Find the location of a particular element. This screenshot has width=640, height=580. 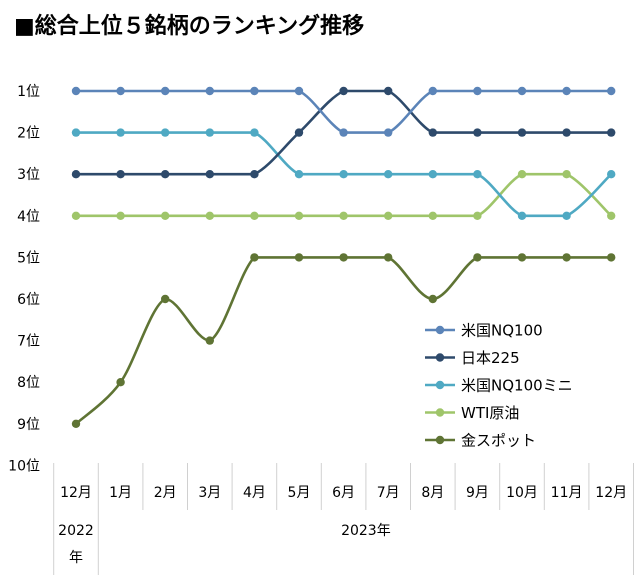

legend-item: 金スポット is located at coordinates (480, 441).